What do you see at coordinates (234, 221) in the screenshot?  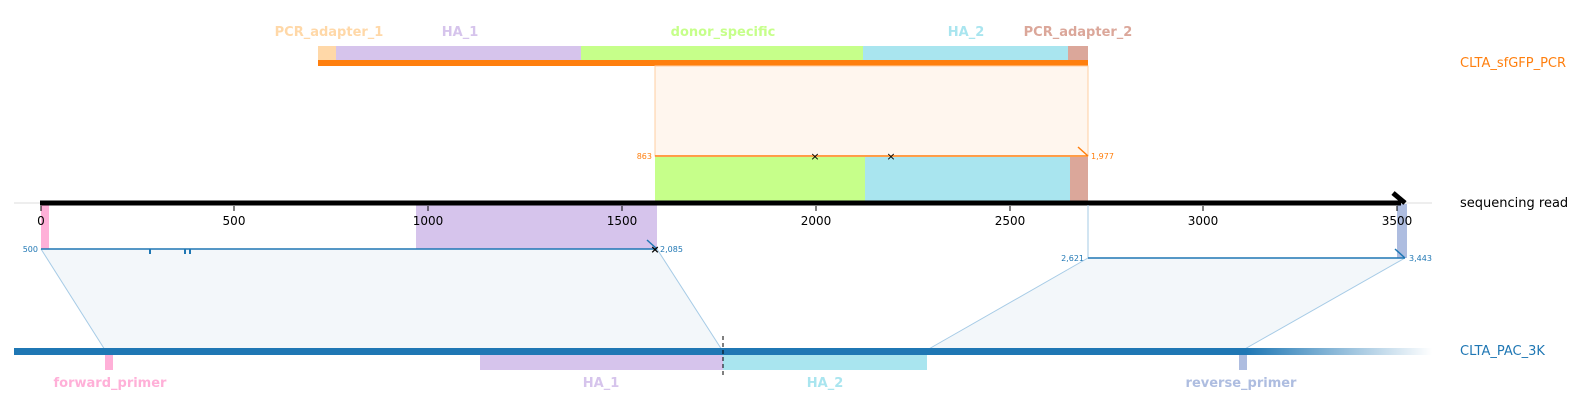 I see `read-tick-label: 500` at bounding box center [234, 221].